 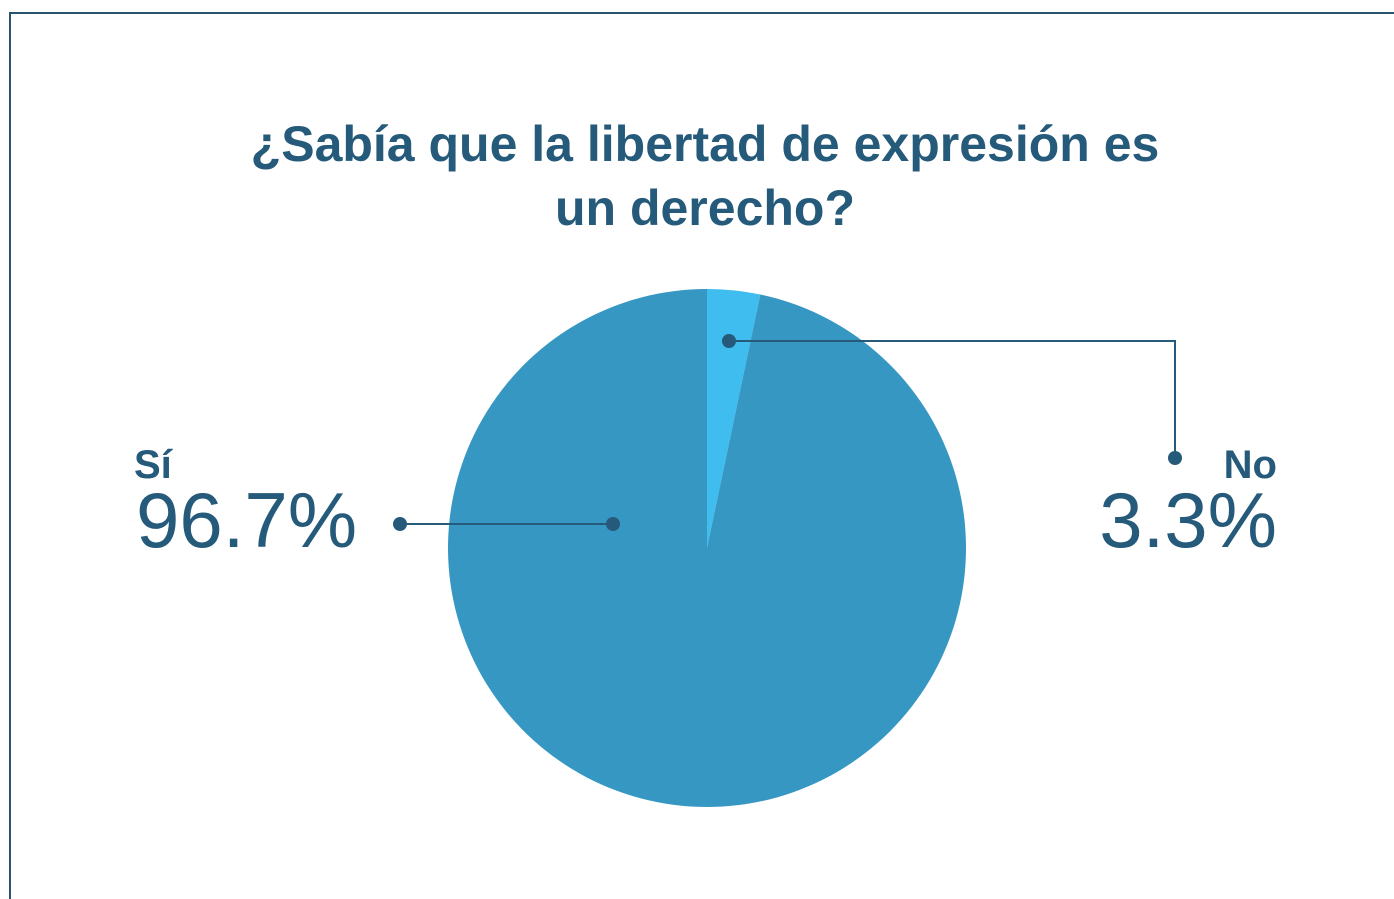 I want to click on value-label: 96.7%, so click(x=246, y=520).